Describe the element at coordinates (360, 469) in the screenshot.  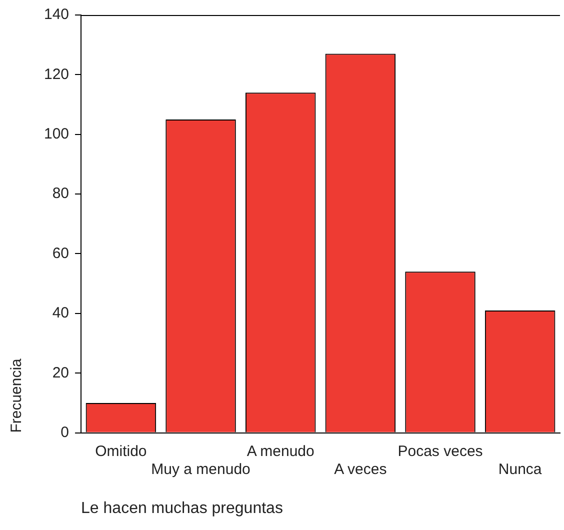
I see `x-tick-label: A veces` at that location.